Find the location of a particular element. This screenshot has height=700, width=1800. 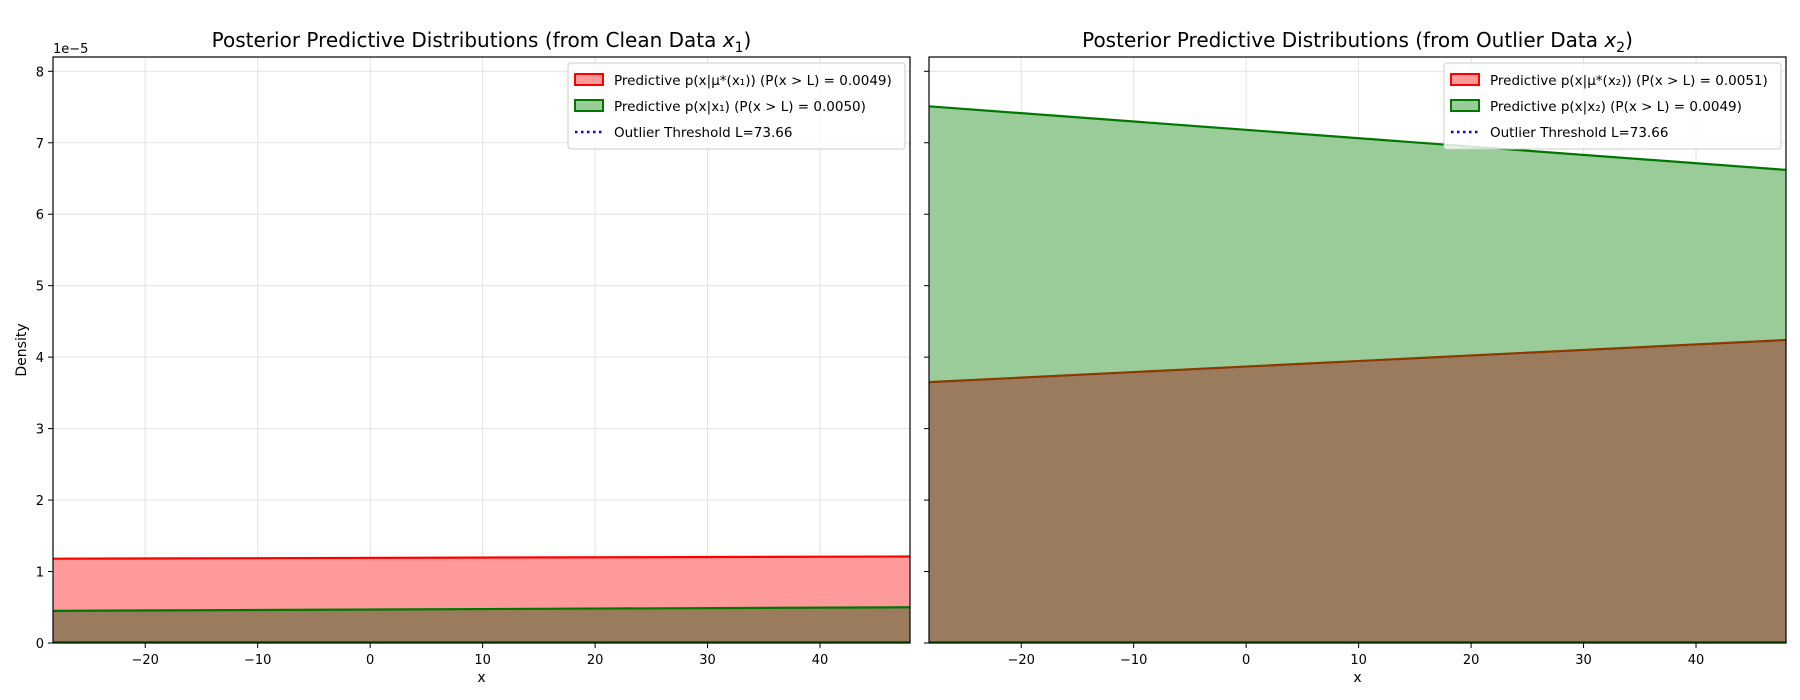

y-tick-label: 6 is located at coordinates (40, 215).